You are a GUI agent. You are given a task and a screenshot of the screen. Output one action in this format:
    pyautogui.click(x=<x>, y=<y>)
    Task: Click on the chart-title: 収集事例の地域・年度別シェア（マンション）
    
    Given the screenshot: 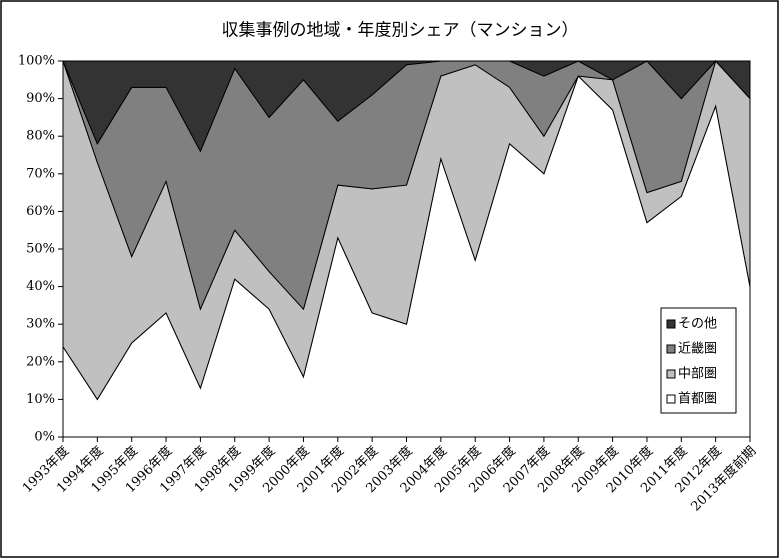 What is the action you would take?
    pyautogui.click(x=400, y=31)
    